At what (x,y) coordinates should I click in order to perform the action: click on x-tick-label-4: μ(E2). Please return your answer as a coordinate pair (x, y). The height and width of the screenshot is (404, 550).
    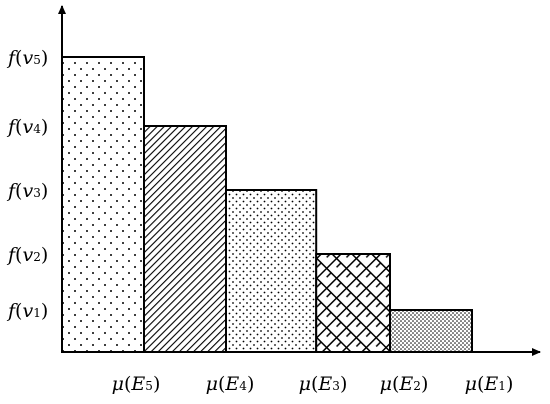
    Looking at the image, I should click on (404, 384).